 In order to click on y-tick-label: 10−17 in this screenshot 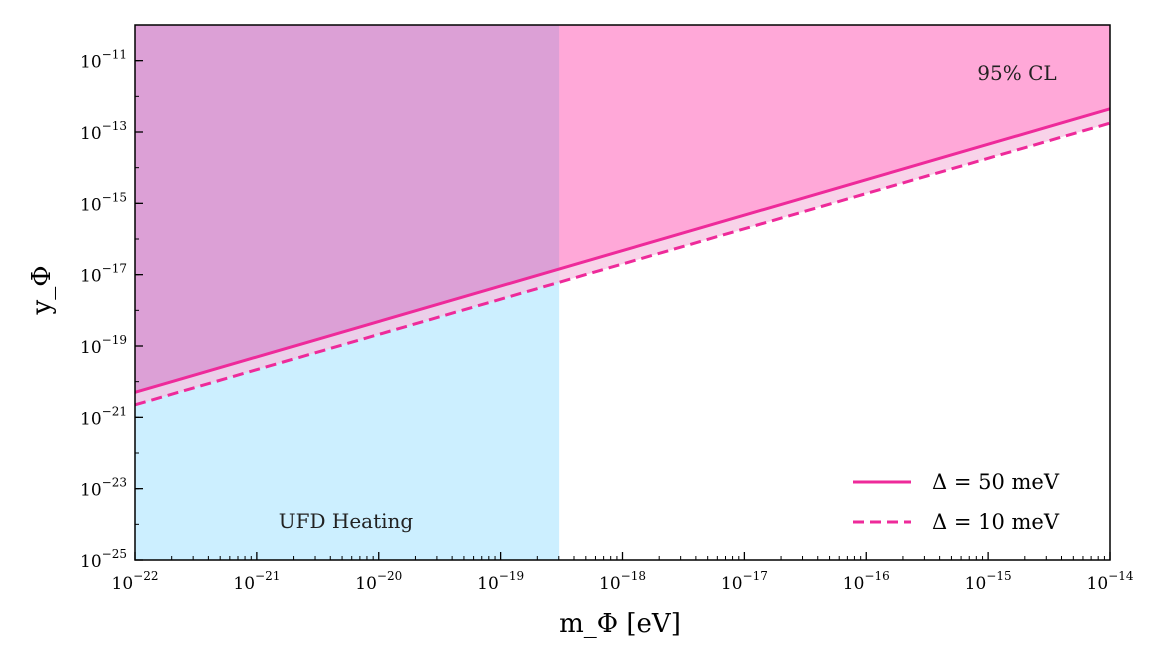, I will do `click(103, 274)`.